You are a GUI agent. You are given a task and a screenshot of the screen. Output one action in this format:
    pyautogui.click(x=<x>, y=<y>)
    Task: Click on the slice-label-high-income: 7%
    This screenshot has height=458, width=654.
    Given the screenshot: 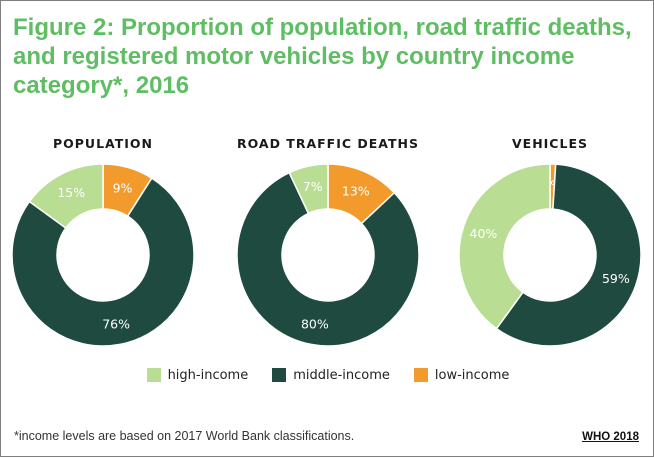 What is the action you would take?
    pyautogui.click(x=313, y=186)
    